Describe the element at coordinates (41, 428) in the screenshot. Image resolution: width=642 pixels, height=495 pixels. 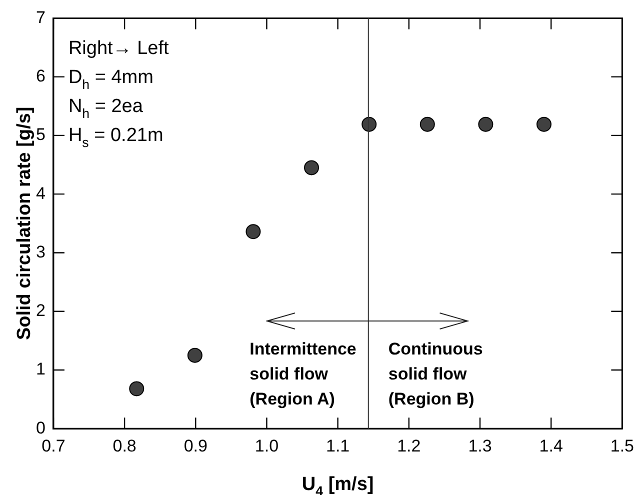
I see `y-tick-label: 0` at that location.